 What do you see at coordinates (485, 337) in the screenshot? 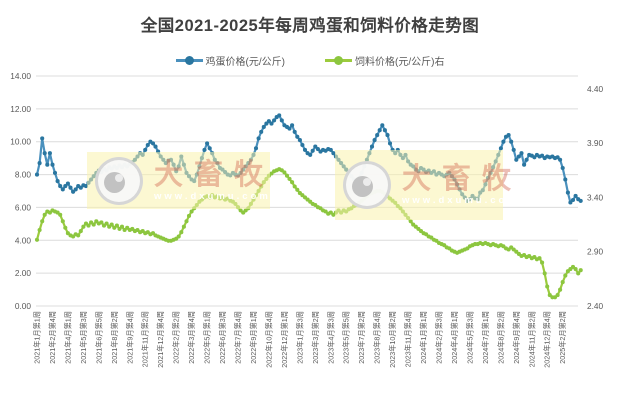
I see `svg-text: 2024年7月第1周` at bounding box center [485, 337].